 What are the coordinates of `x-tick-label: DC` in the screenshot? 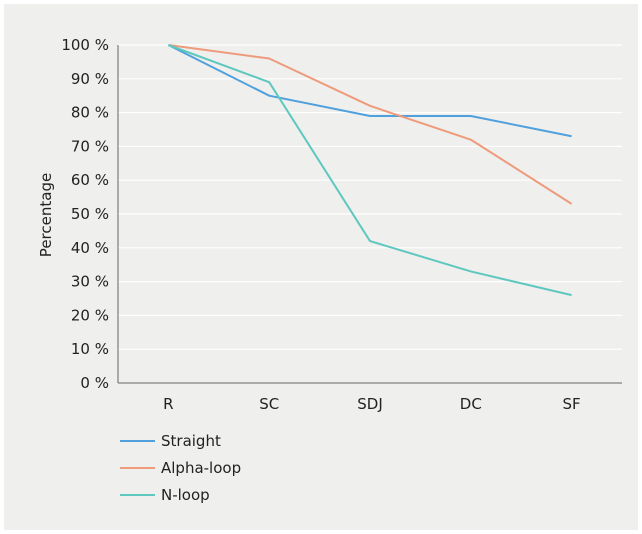 It's located at (471, 404).